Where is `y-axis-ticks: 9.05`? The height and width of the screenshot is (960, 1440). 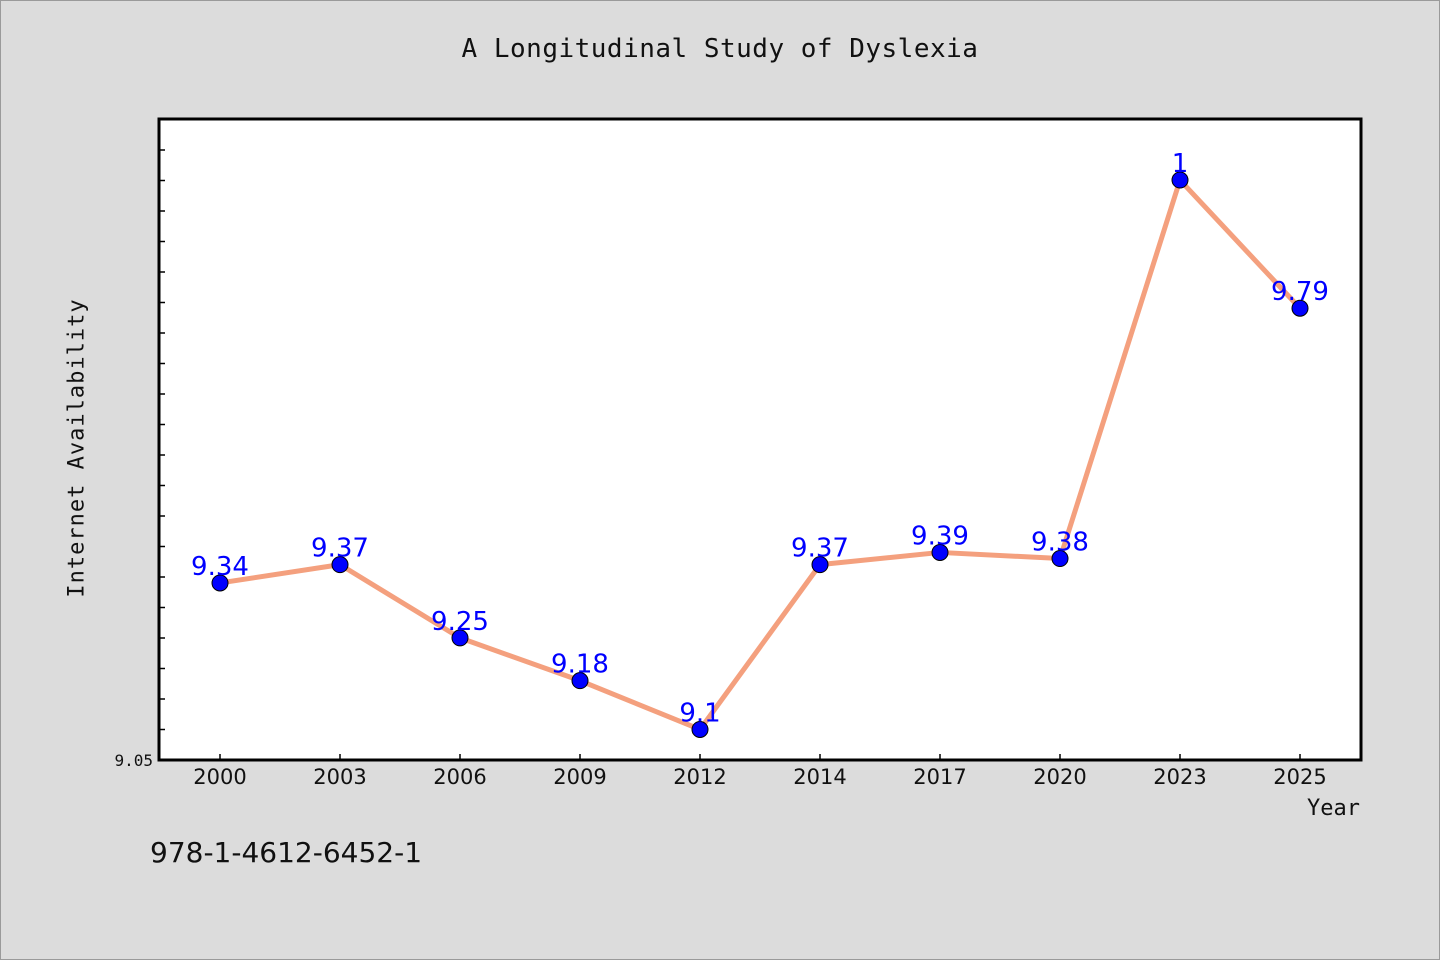
y-axis-ticks: 9.05 is located at coordinates (139, 459).